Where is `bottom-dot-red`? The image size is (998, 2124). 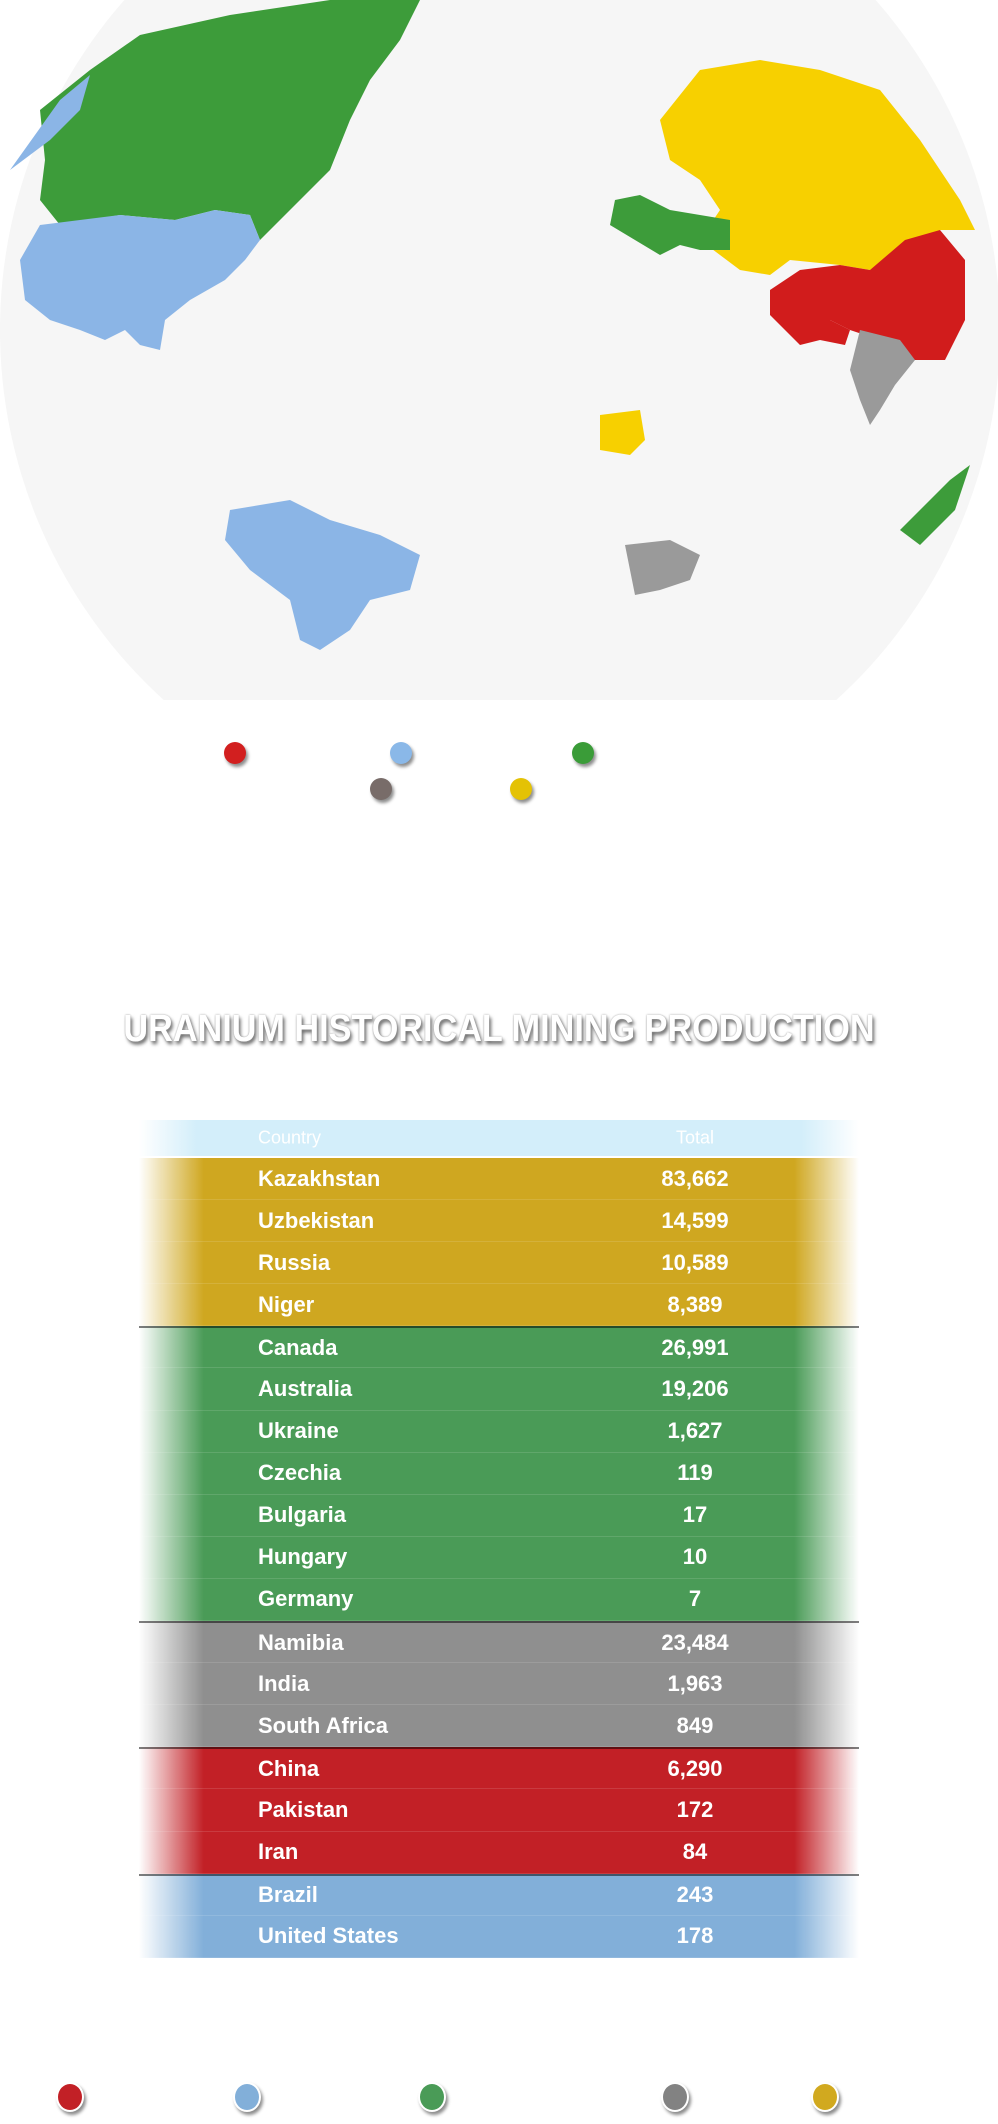 bottom-dot-red is located at coordinates (70, 2097).